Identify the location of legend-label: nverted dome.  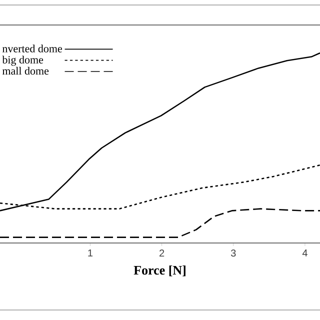
(32, 48).